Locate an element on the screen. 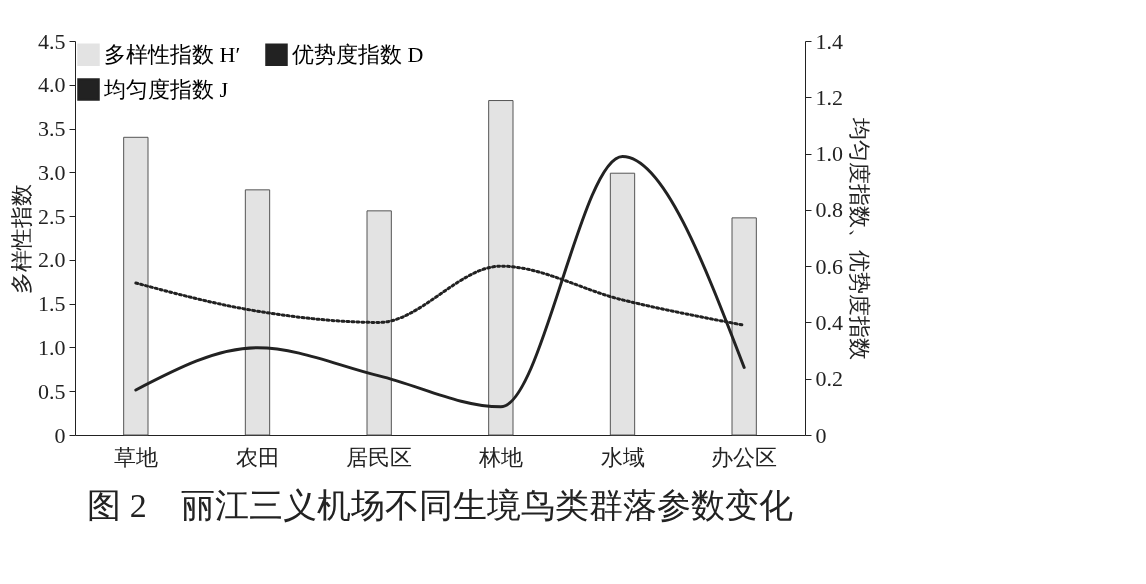  x-tick-label: 农田 is located at coordinates (257, 457).